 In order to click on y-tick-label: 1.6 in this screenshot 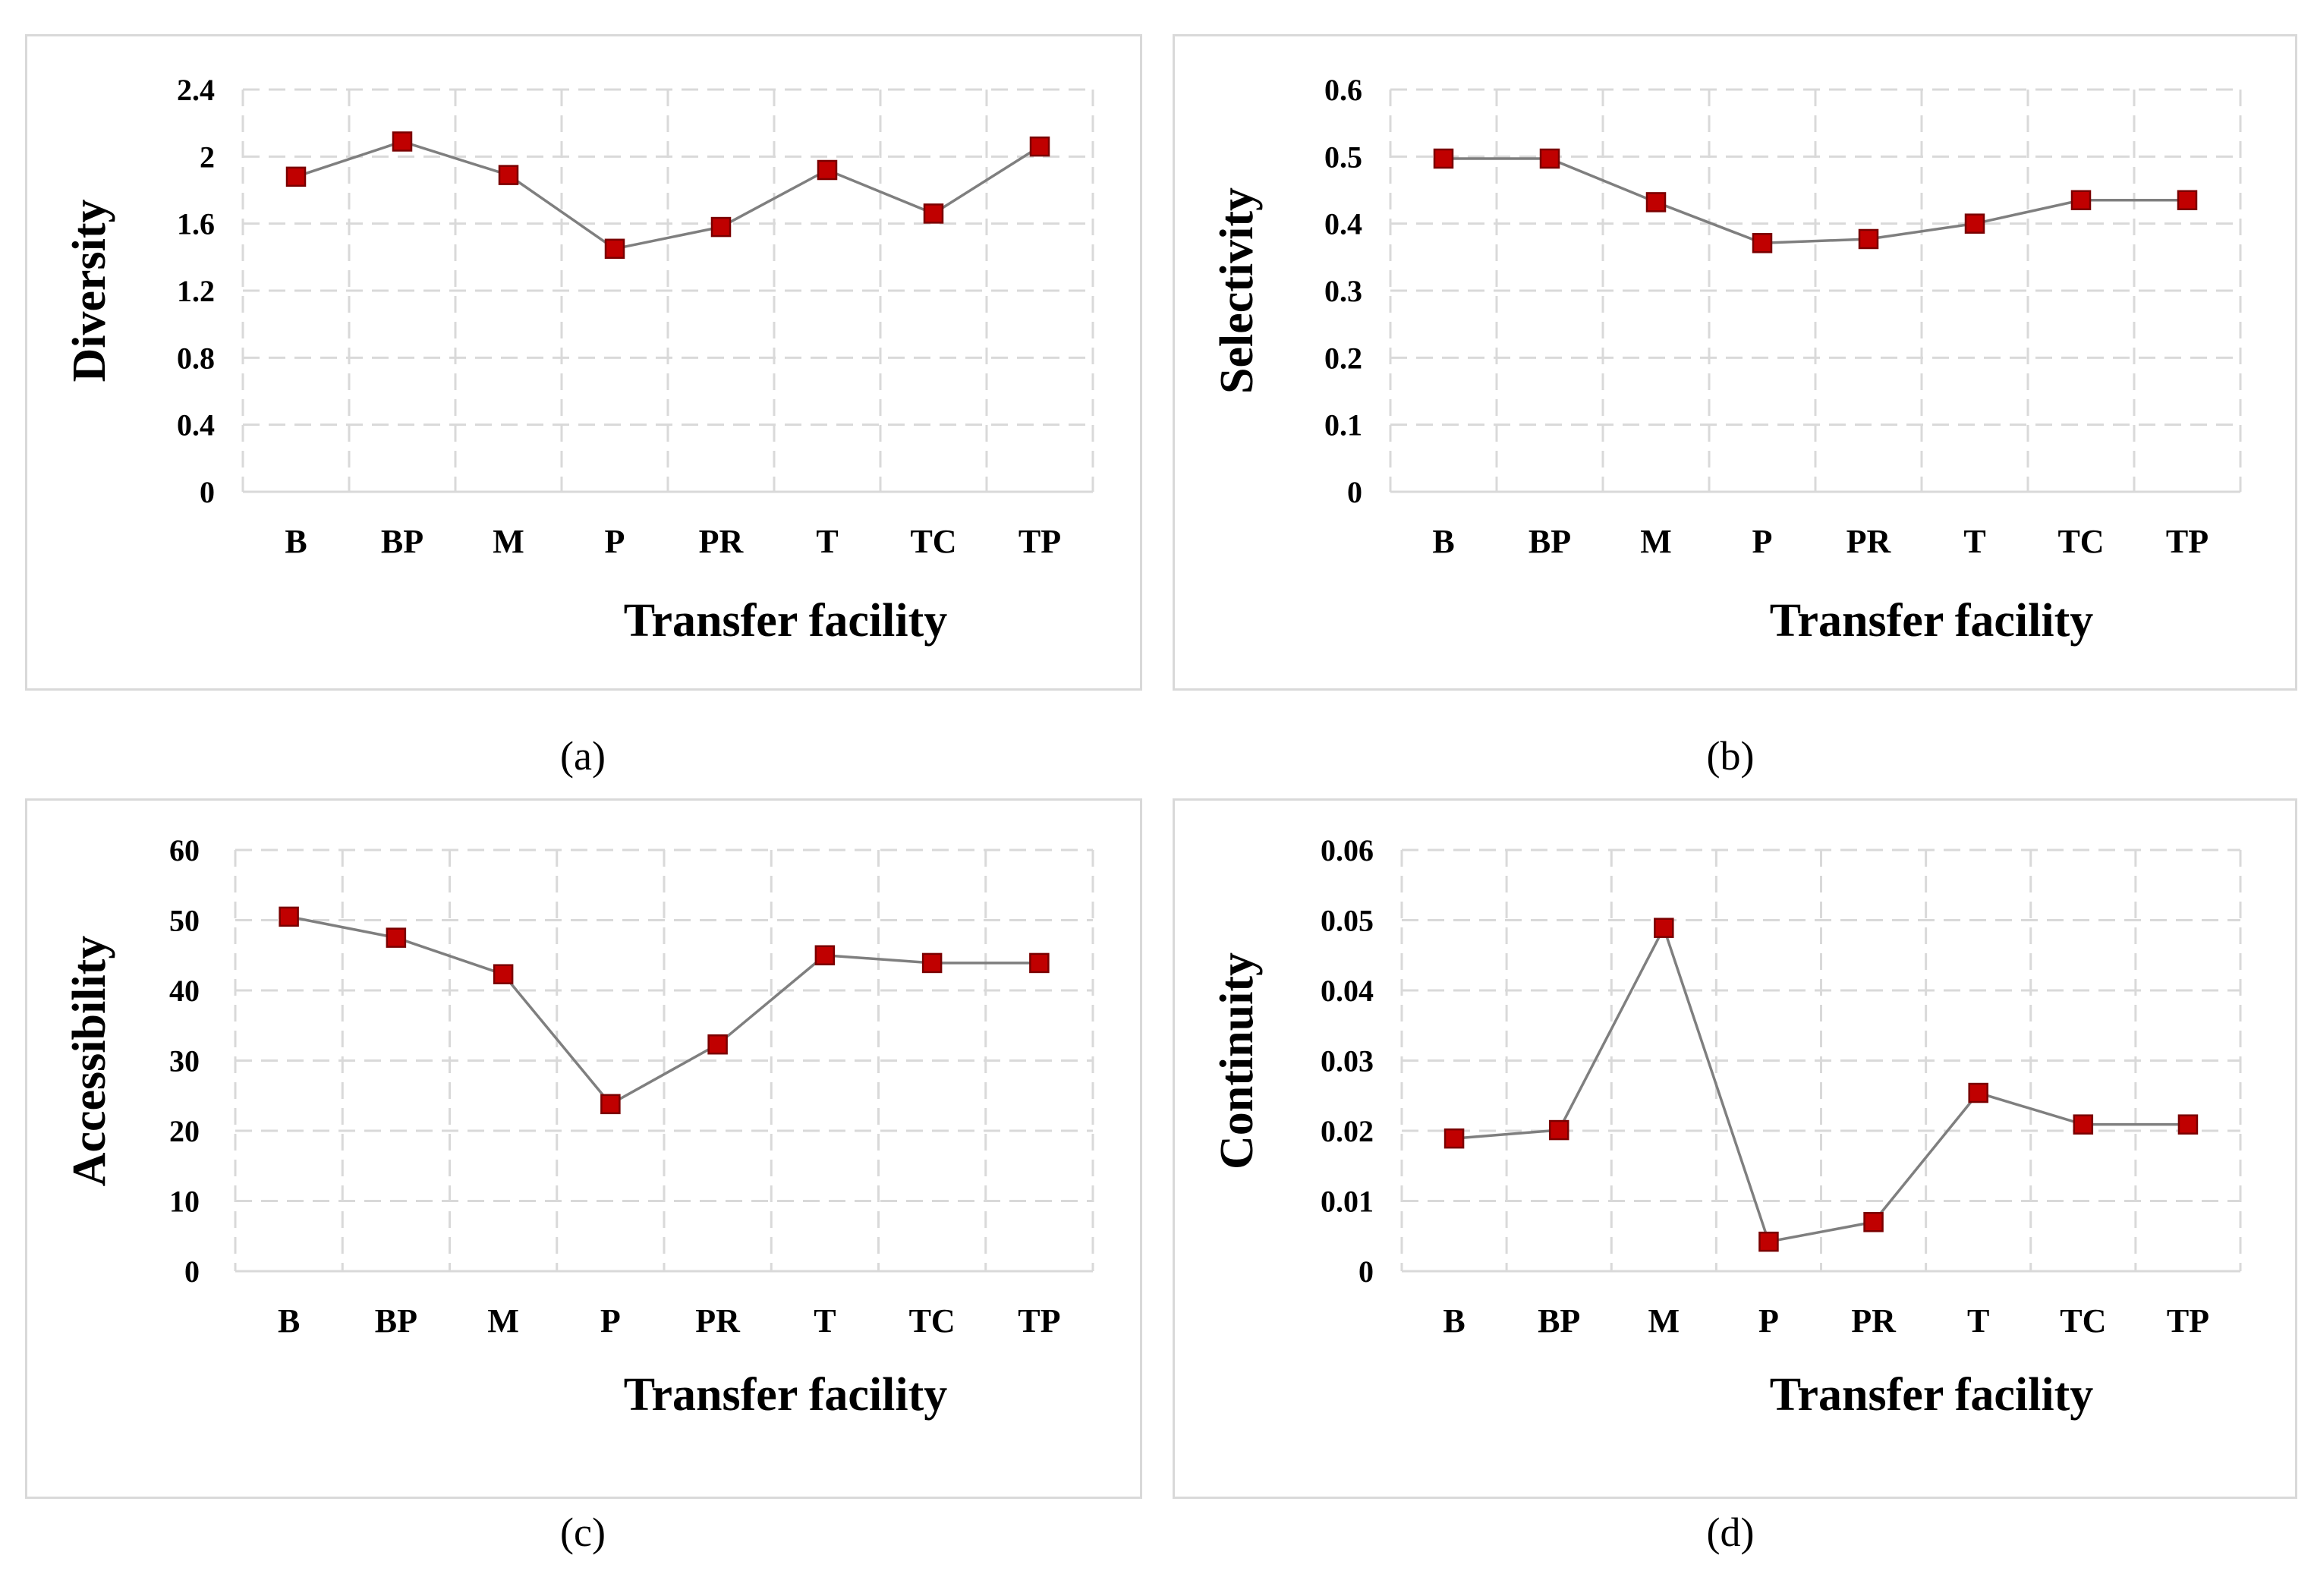, I will do `click(196, 224)`.